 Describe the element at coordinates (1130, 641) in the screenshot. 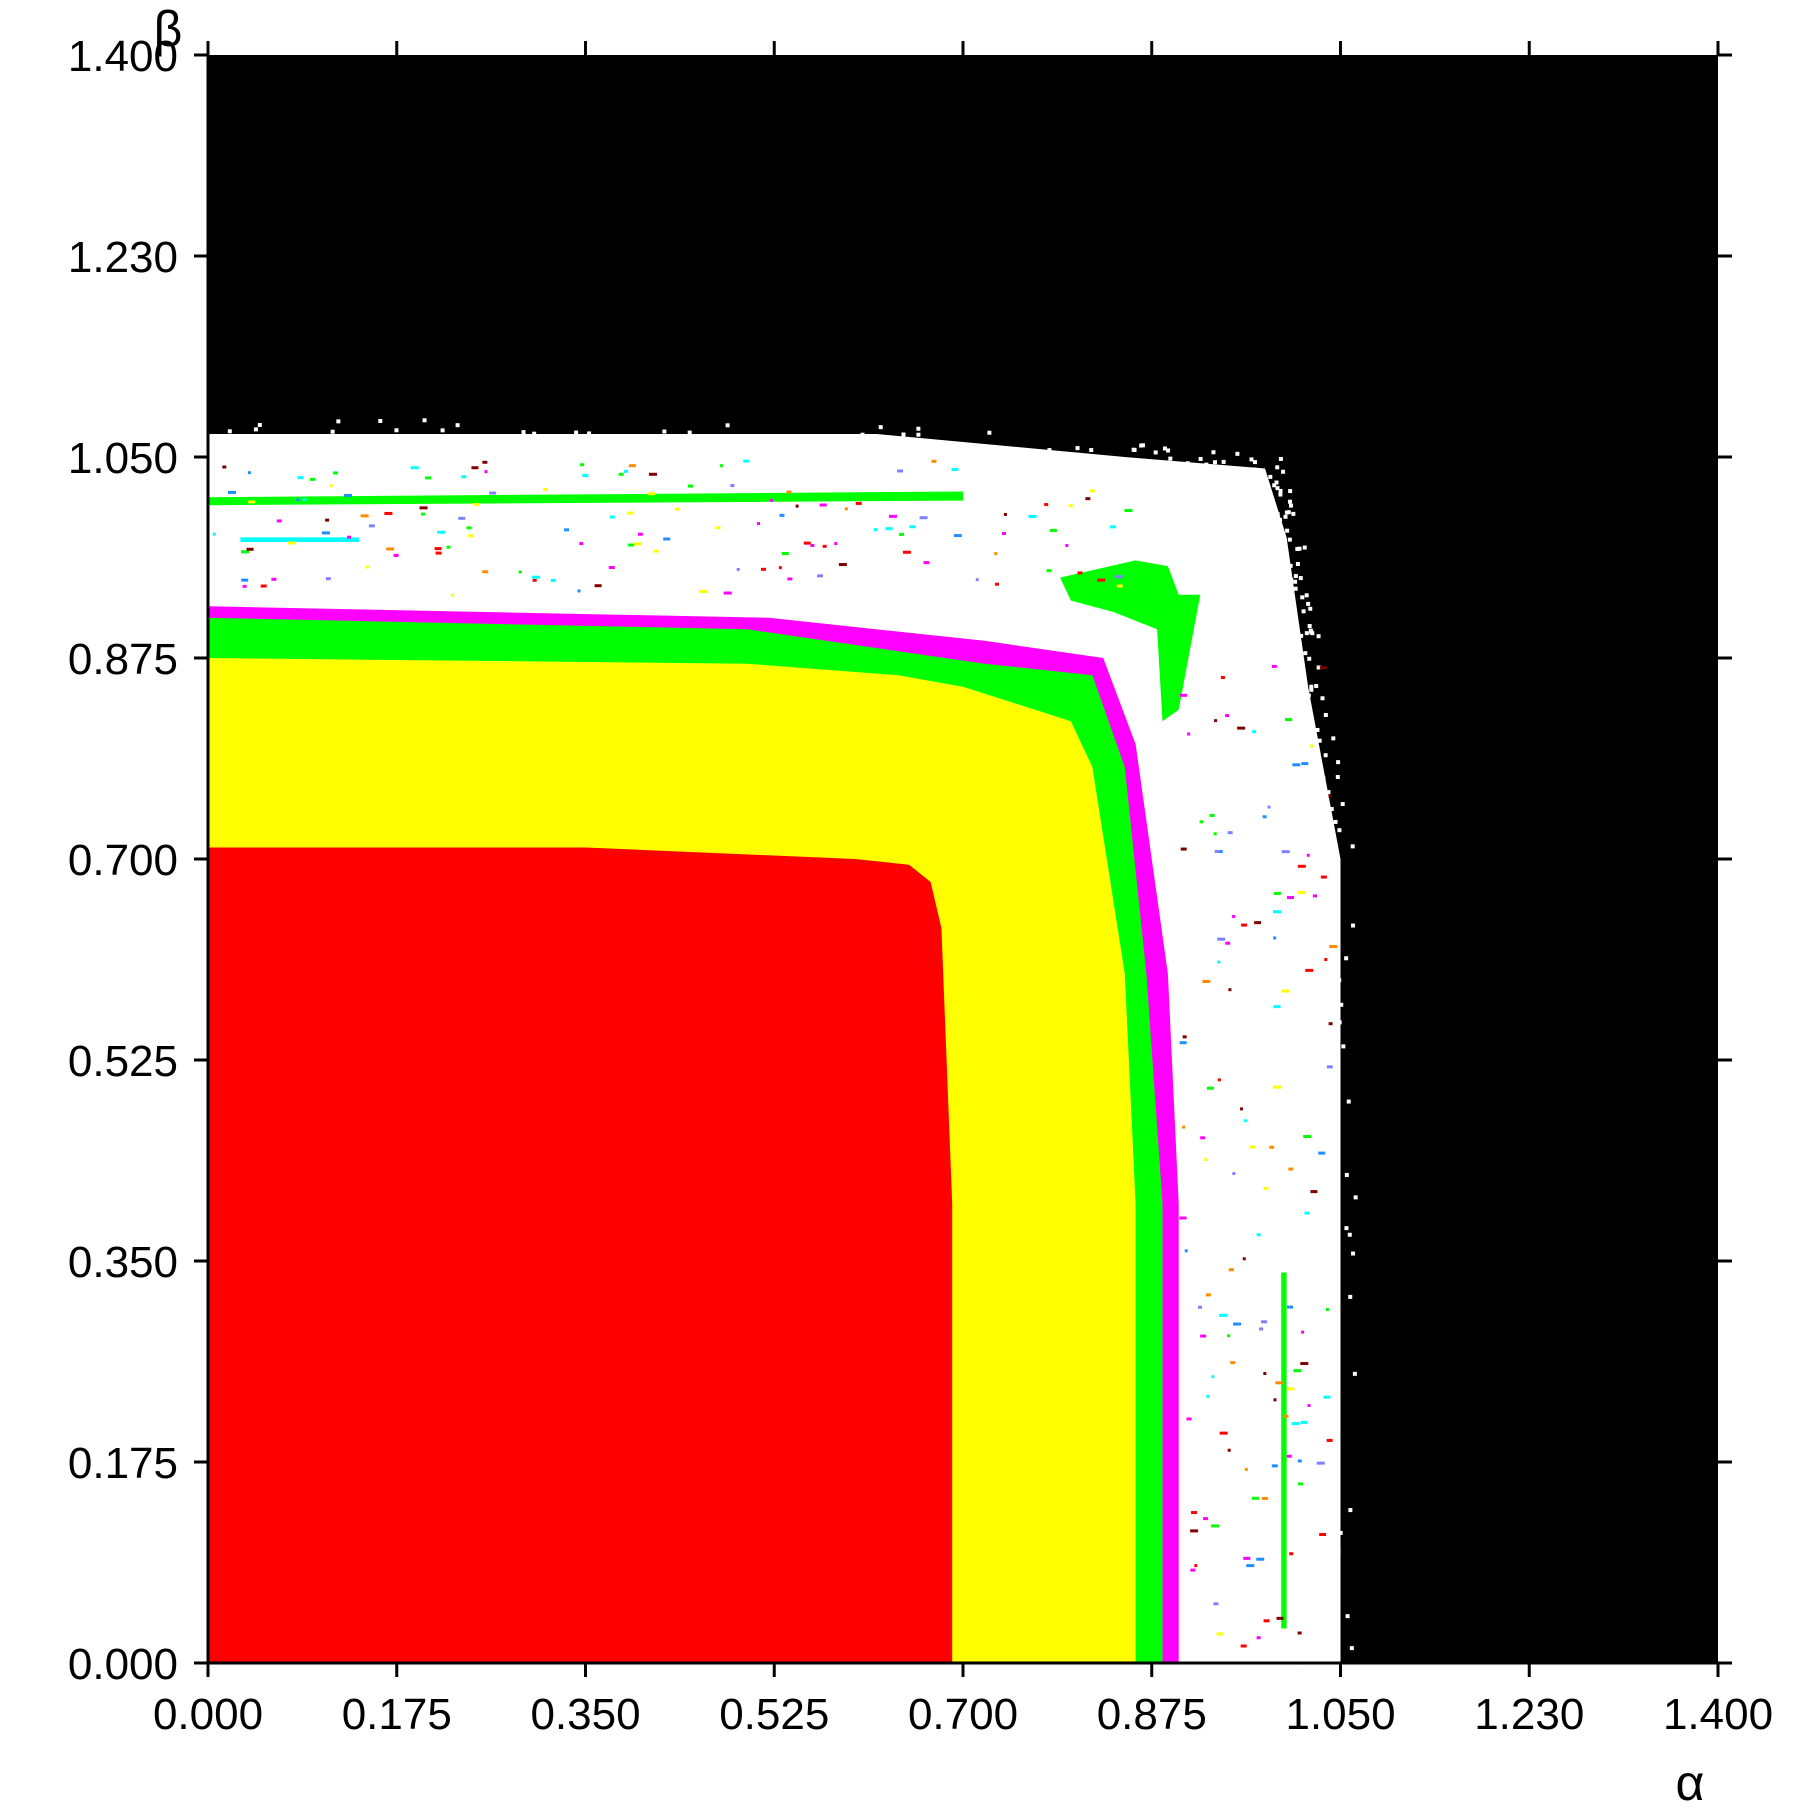

I see `green-island` at that location.